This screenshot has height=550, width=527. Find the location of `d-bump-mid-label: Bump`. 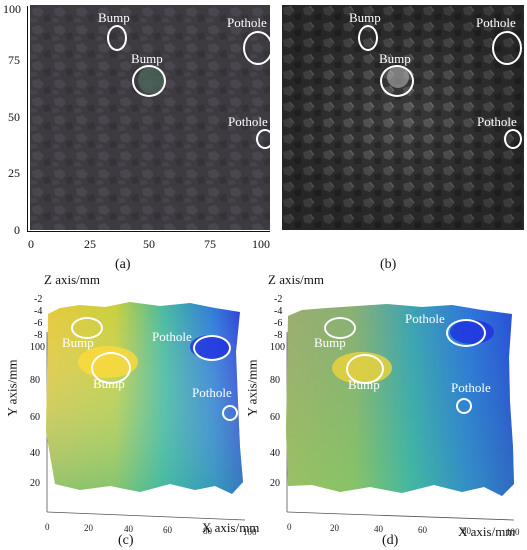

d-bump-mid-label: Bump is located at coordinates (364, 384).